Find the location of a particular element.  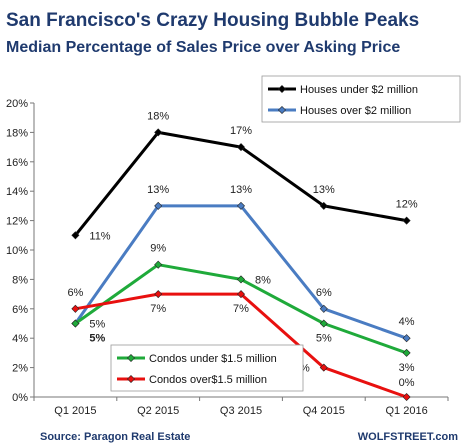

credit-note: WOLFSTREET.com is located at coordinates (408, 437).